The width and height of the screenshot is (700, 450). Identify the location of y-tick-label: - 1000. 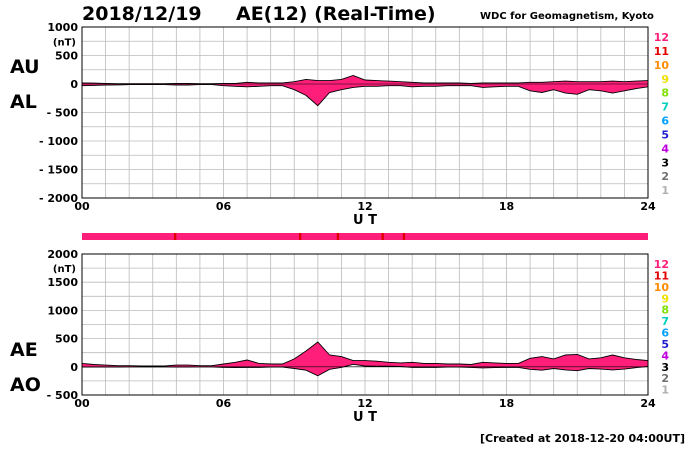
(58, 141).